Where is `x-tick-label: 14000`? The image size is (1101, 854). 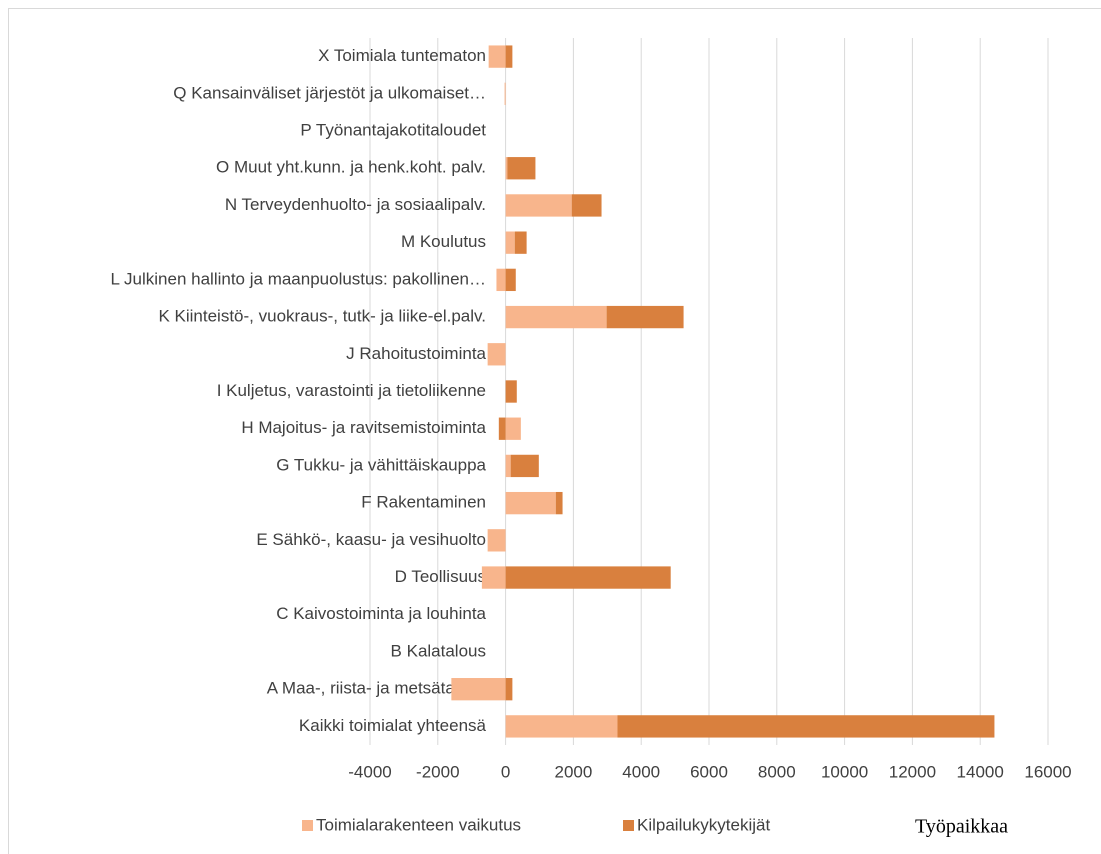 x-tick-label: 14000 is located at coordinates (980, 771).